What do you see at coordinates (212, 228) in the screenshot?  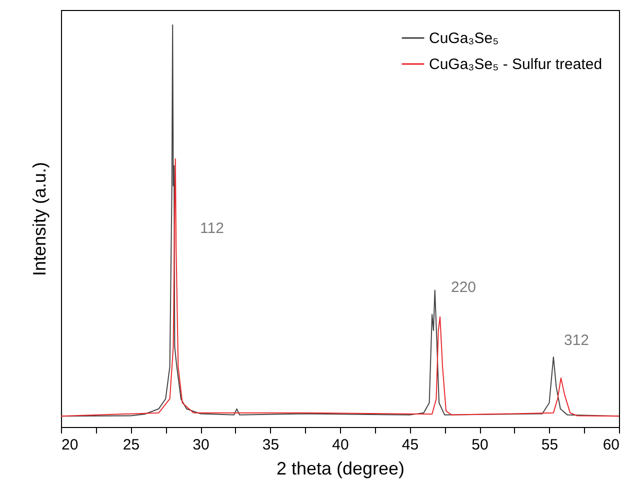 I see `annotation: 112` at bounding box center [212, 228].